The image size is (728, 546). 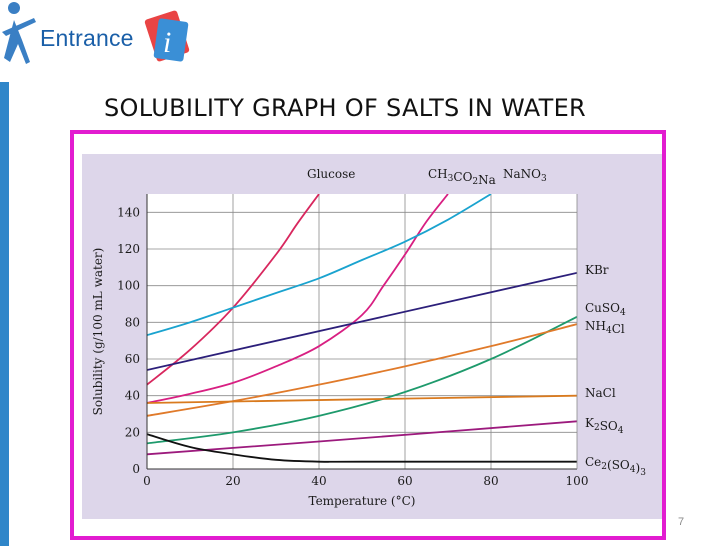 What do you see at coordinates (147, 481) in the screenshot?
I see `x-tick-label: 0` at bounding box center [147, 481].